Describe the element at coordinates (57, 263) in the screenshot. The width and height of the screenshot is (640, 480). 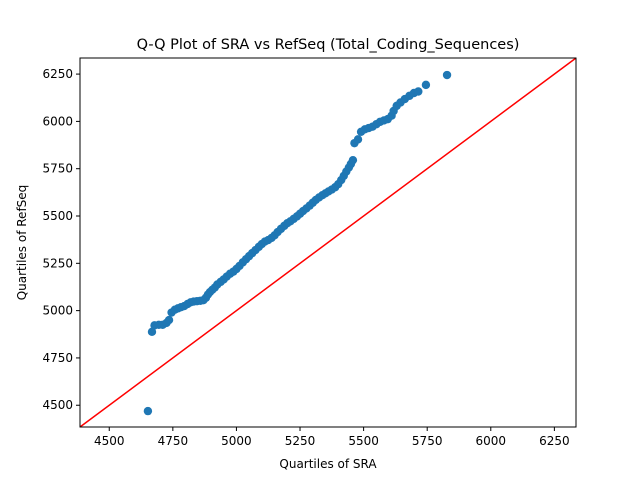
I see `y-tick-label: 5250` at that location.